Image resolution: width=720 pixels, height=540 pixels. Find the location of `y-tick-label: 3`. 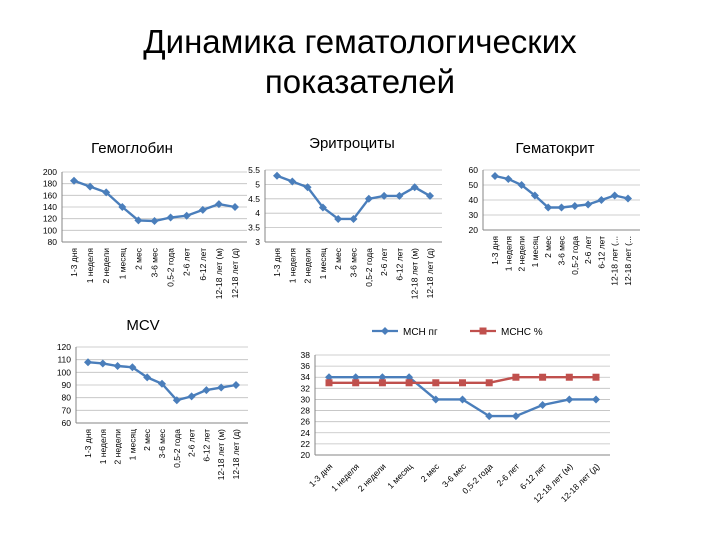

y-tick-label: 3 is located at coordinates (257, 242).